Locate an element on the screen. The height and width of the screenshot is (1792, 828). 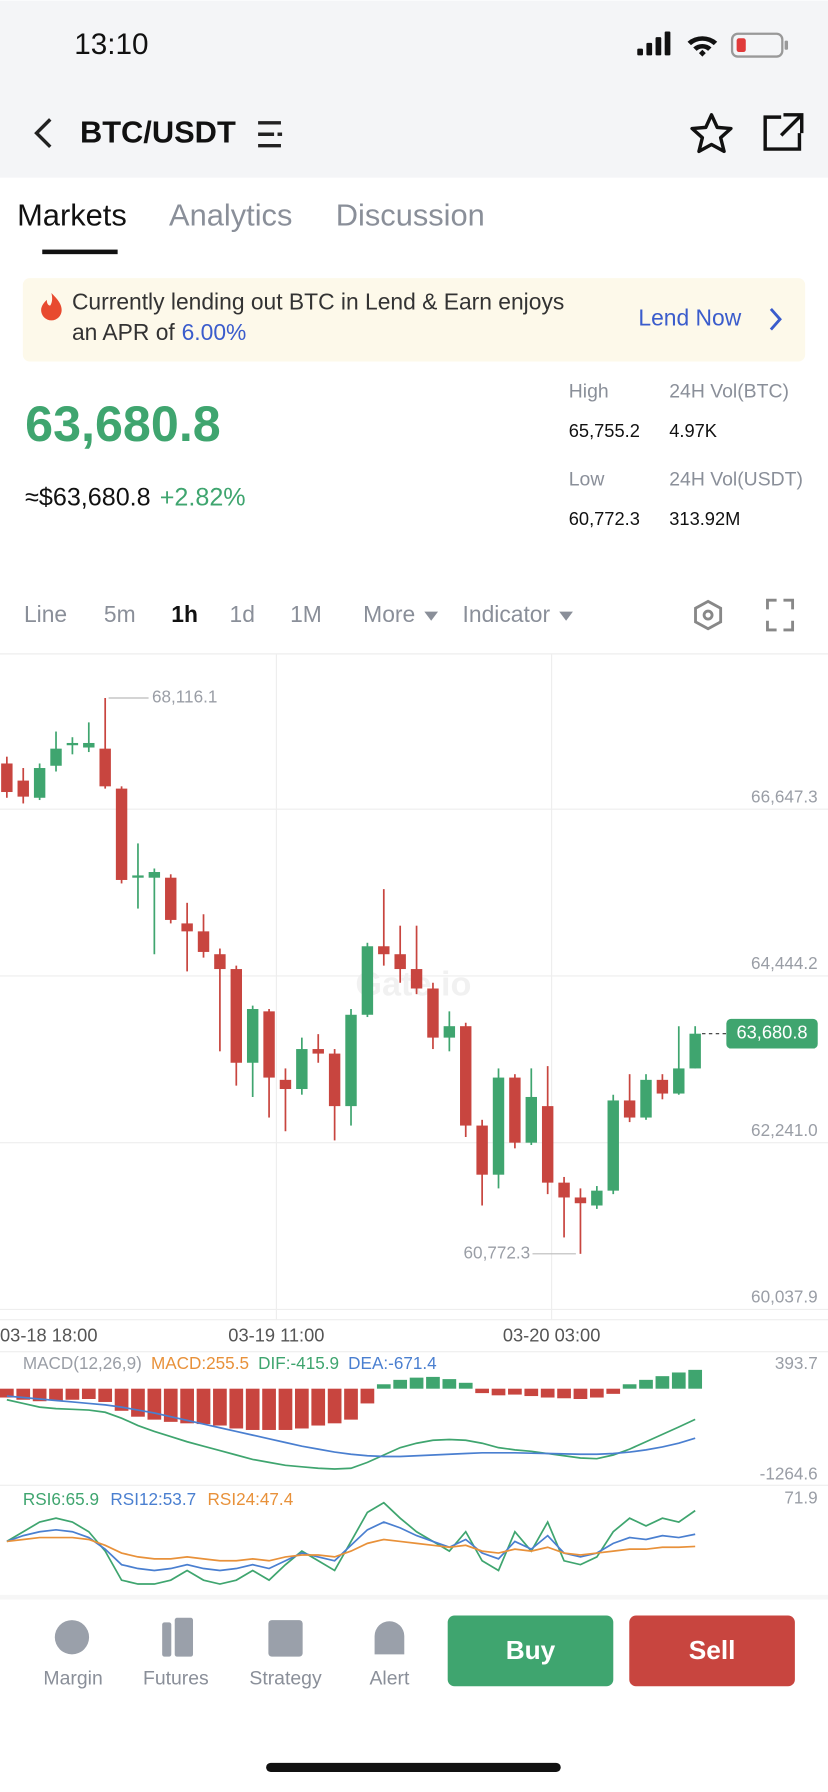
legend-entry: DEA:-671.4 is located at coordinates (392, 1363).